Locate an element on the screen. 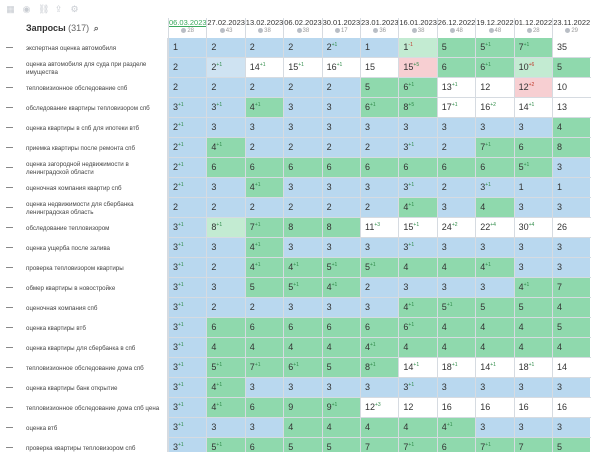  settings-icon: ⚙ is located at coordinates (74, 8).